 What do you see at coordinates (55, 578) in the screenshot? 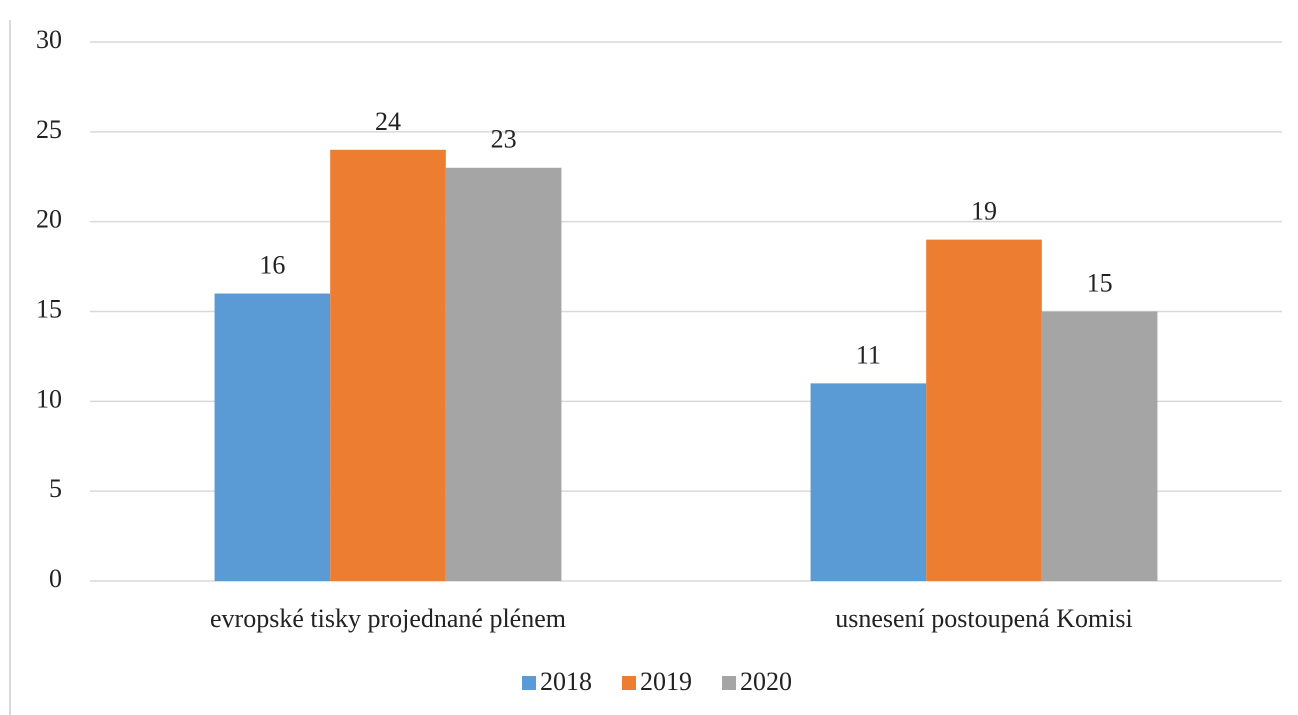
I see `y-tick-label: 0` at bounding box center [55, 578].